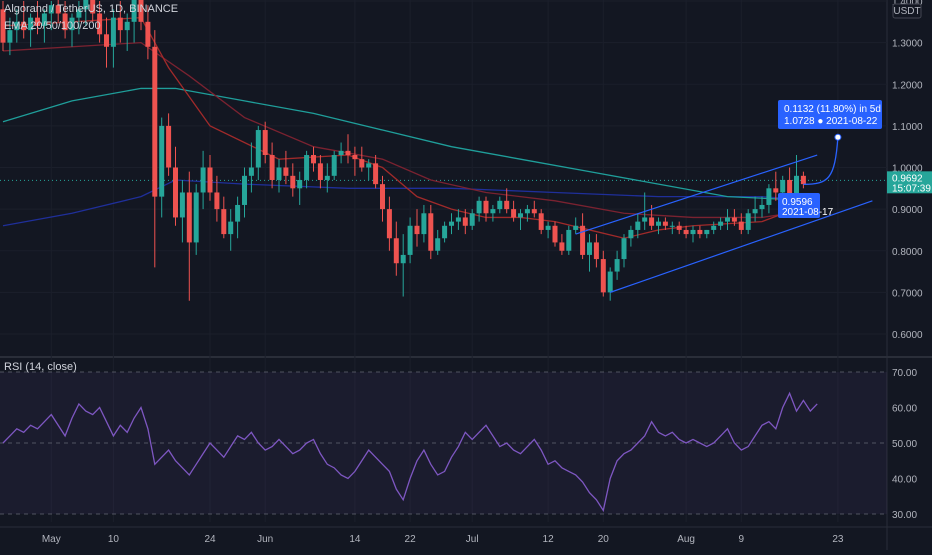 This screenshot has height=555, width=932. Describe the element at coordinates (549, 539) in the screenshot. I see `time-tick-label: 12` at that location.